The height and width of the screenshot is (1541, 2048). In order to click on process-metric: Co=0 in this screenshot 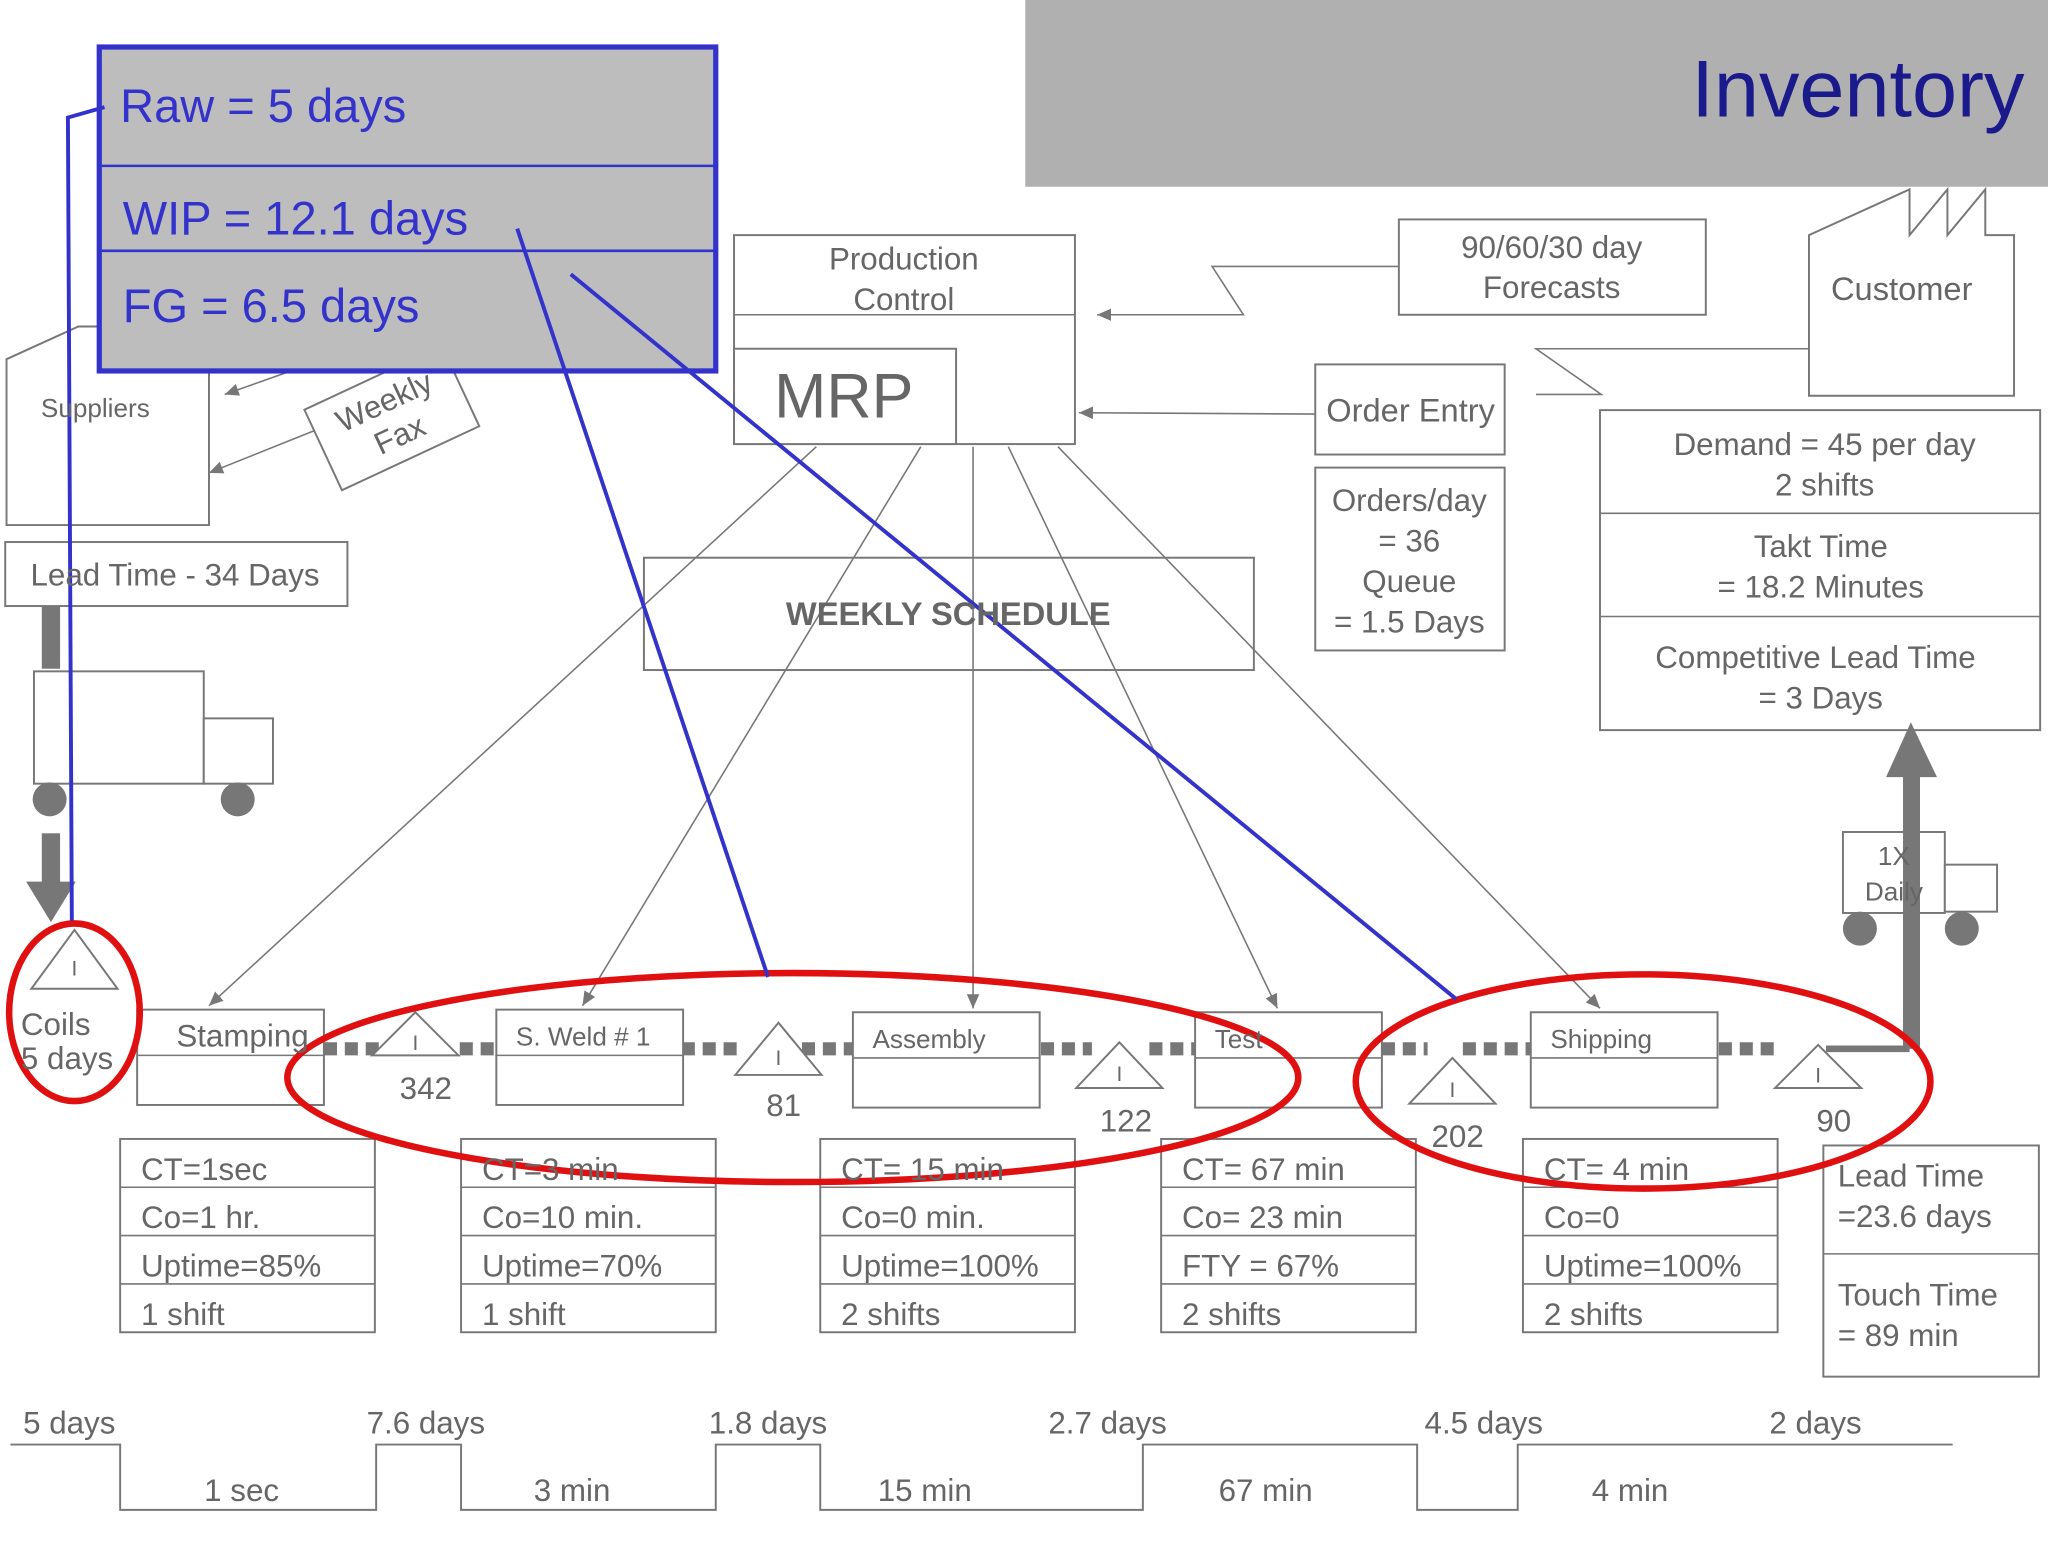, I will do `click(1582, 1217)`.